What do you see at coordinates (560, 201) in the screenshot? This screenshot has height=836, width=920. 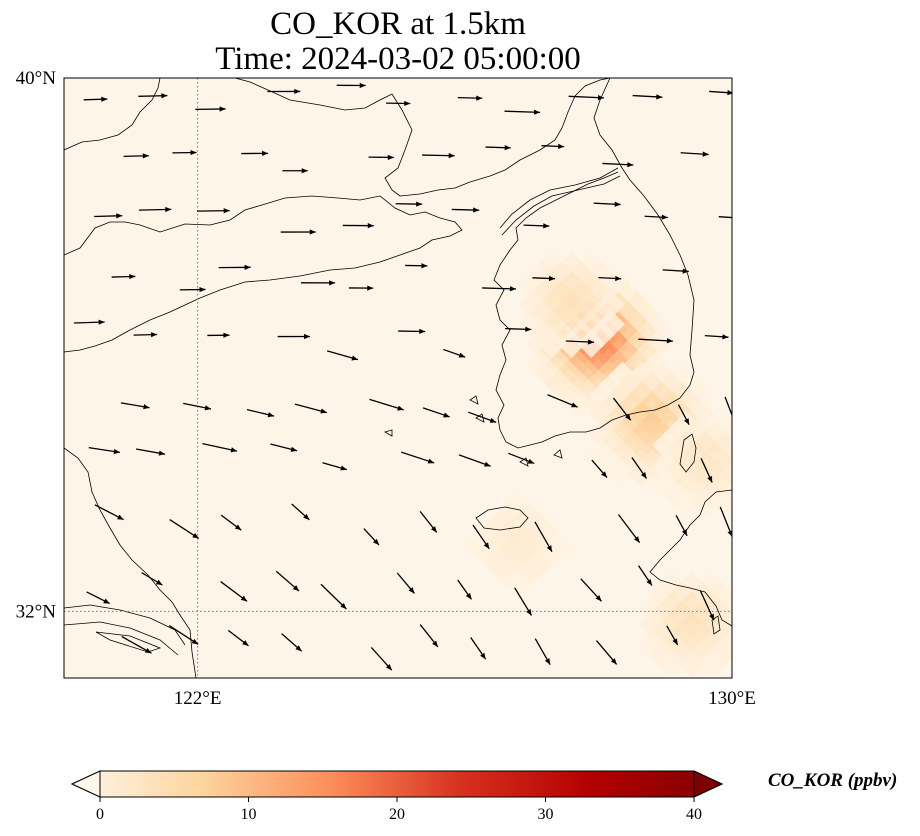 I see `dmz-coastline` at bounding box center [560, 201].